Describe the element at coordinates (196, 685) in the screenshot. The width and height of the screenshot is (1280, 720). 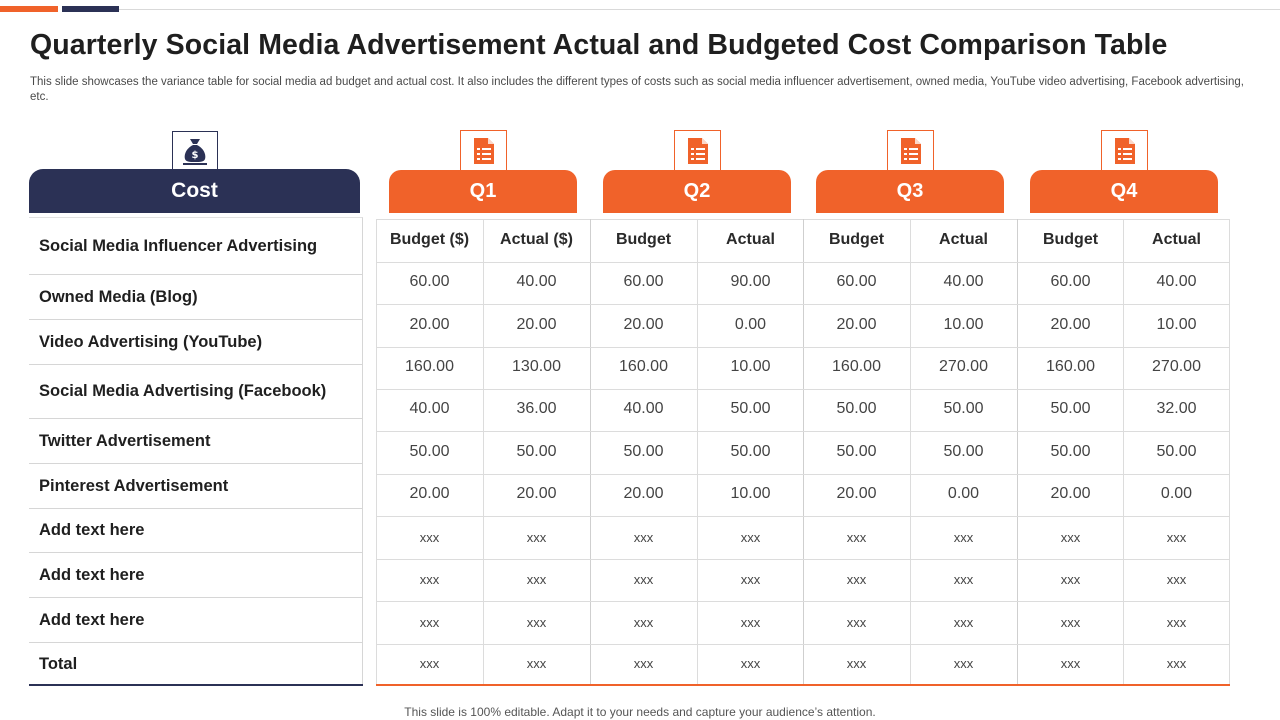
I see `cost-bottom-rule` at that location.